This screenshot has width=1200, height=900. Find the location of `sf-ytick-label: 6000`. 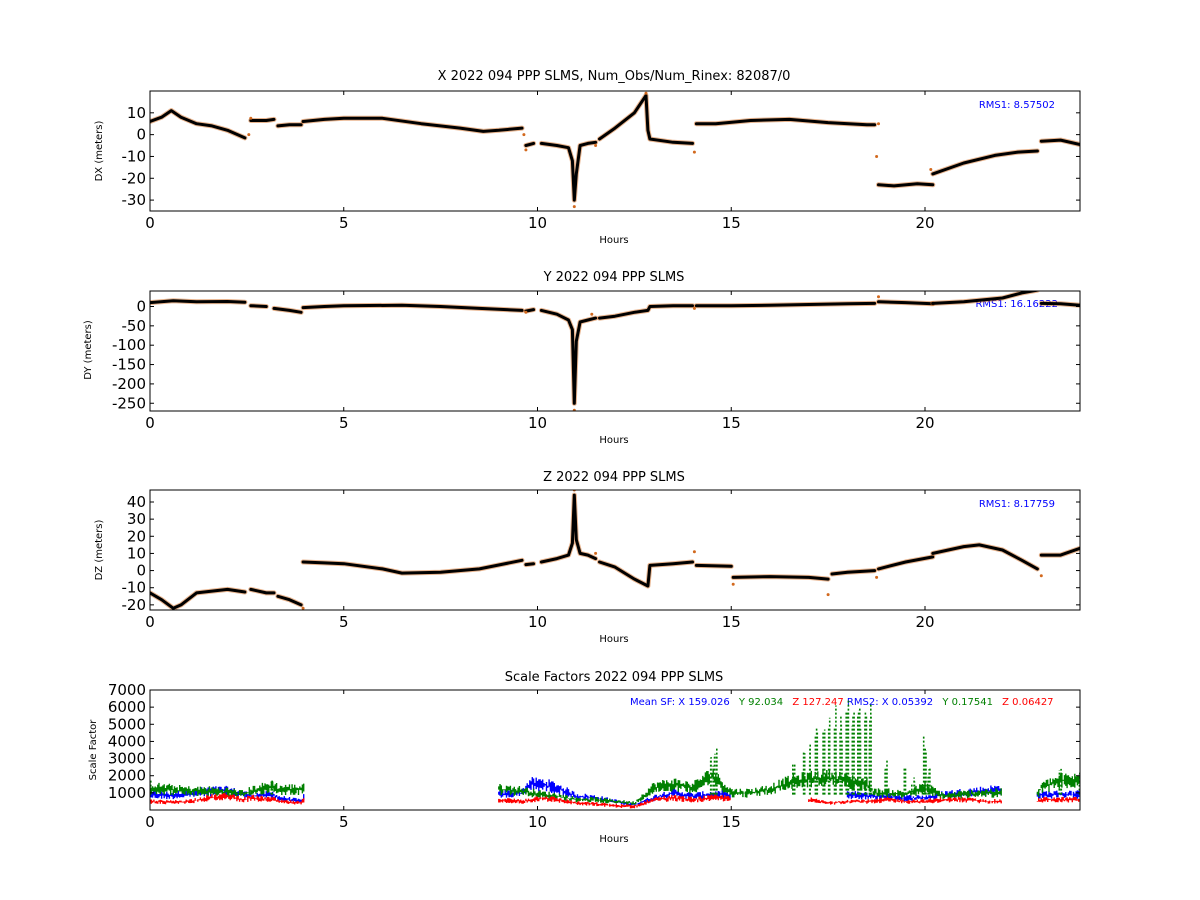

sf-ytick-label: 6000 is located at coordinates (127, 707).